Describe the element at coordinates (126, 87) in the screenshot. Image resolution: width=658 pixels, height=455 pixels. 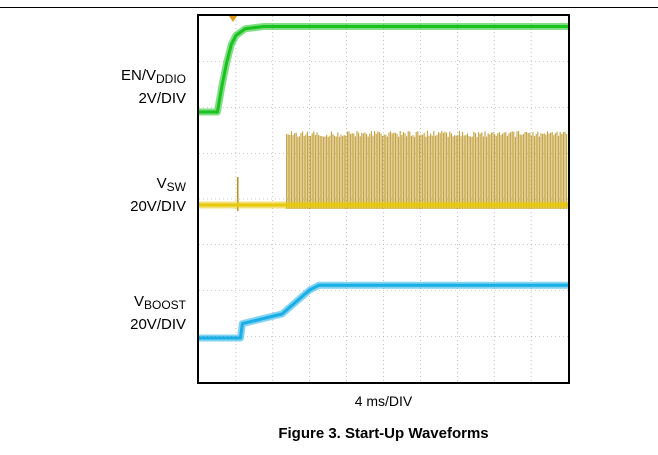
I see `en-vddio-label: EN/VDDIO 2V/DIV` at that location.